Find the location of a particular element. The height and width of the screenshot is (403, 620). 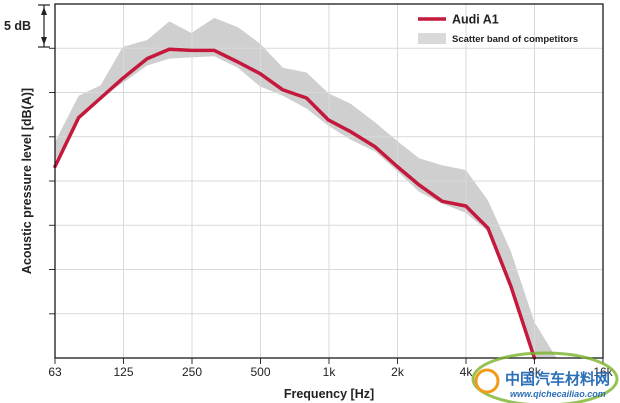

watermark-swoosh is located at coordinates (545, 377).